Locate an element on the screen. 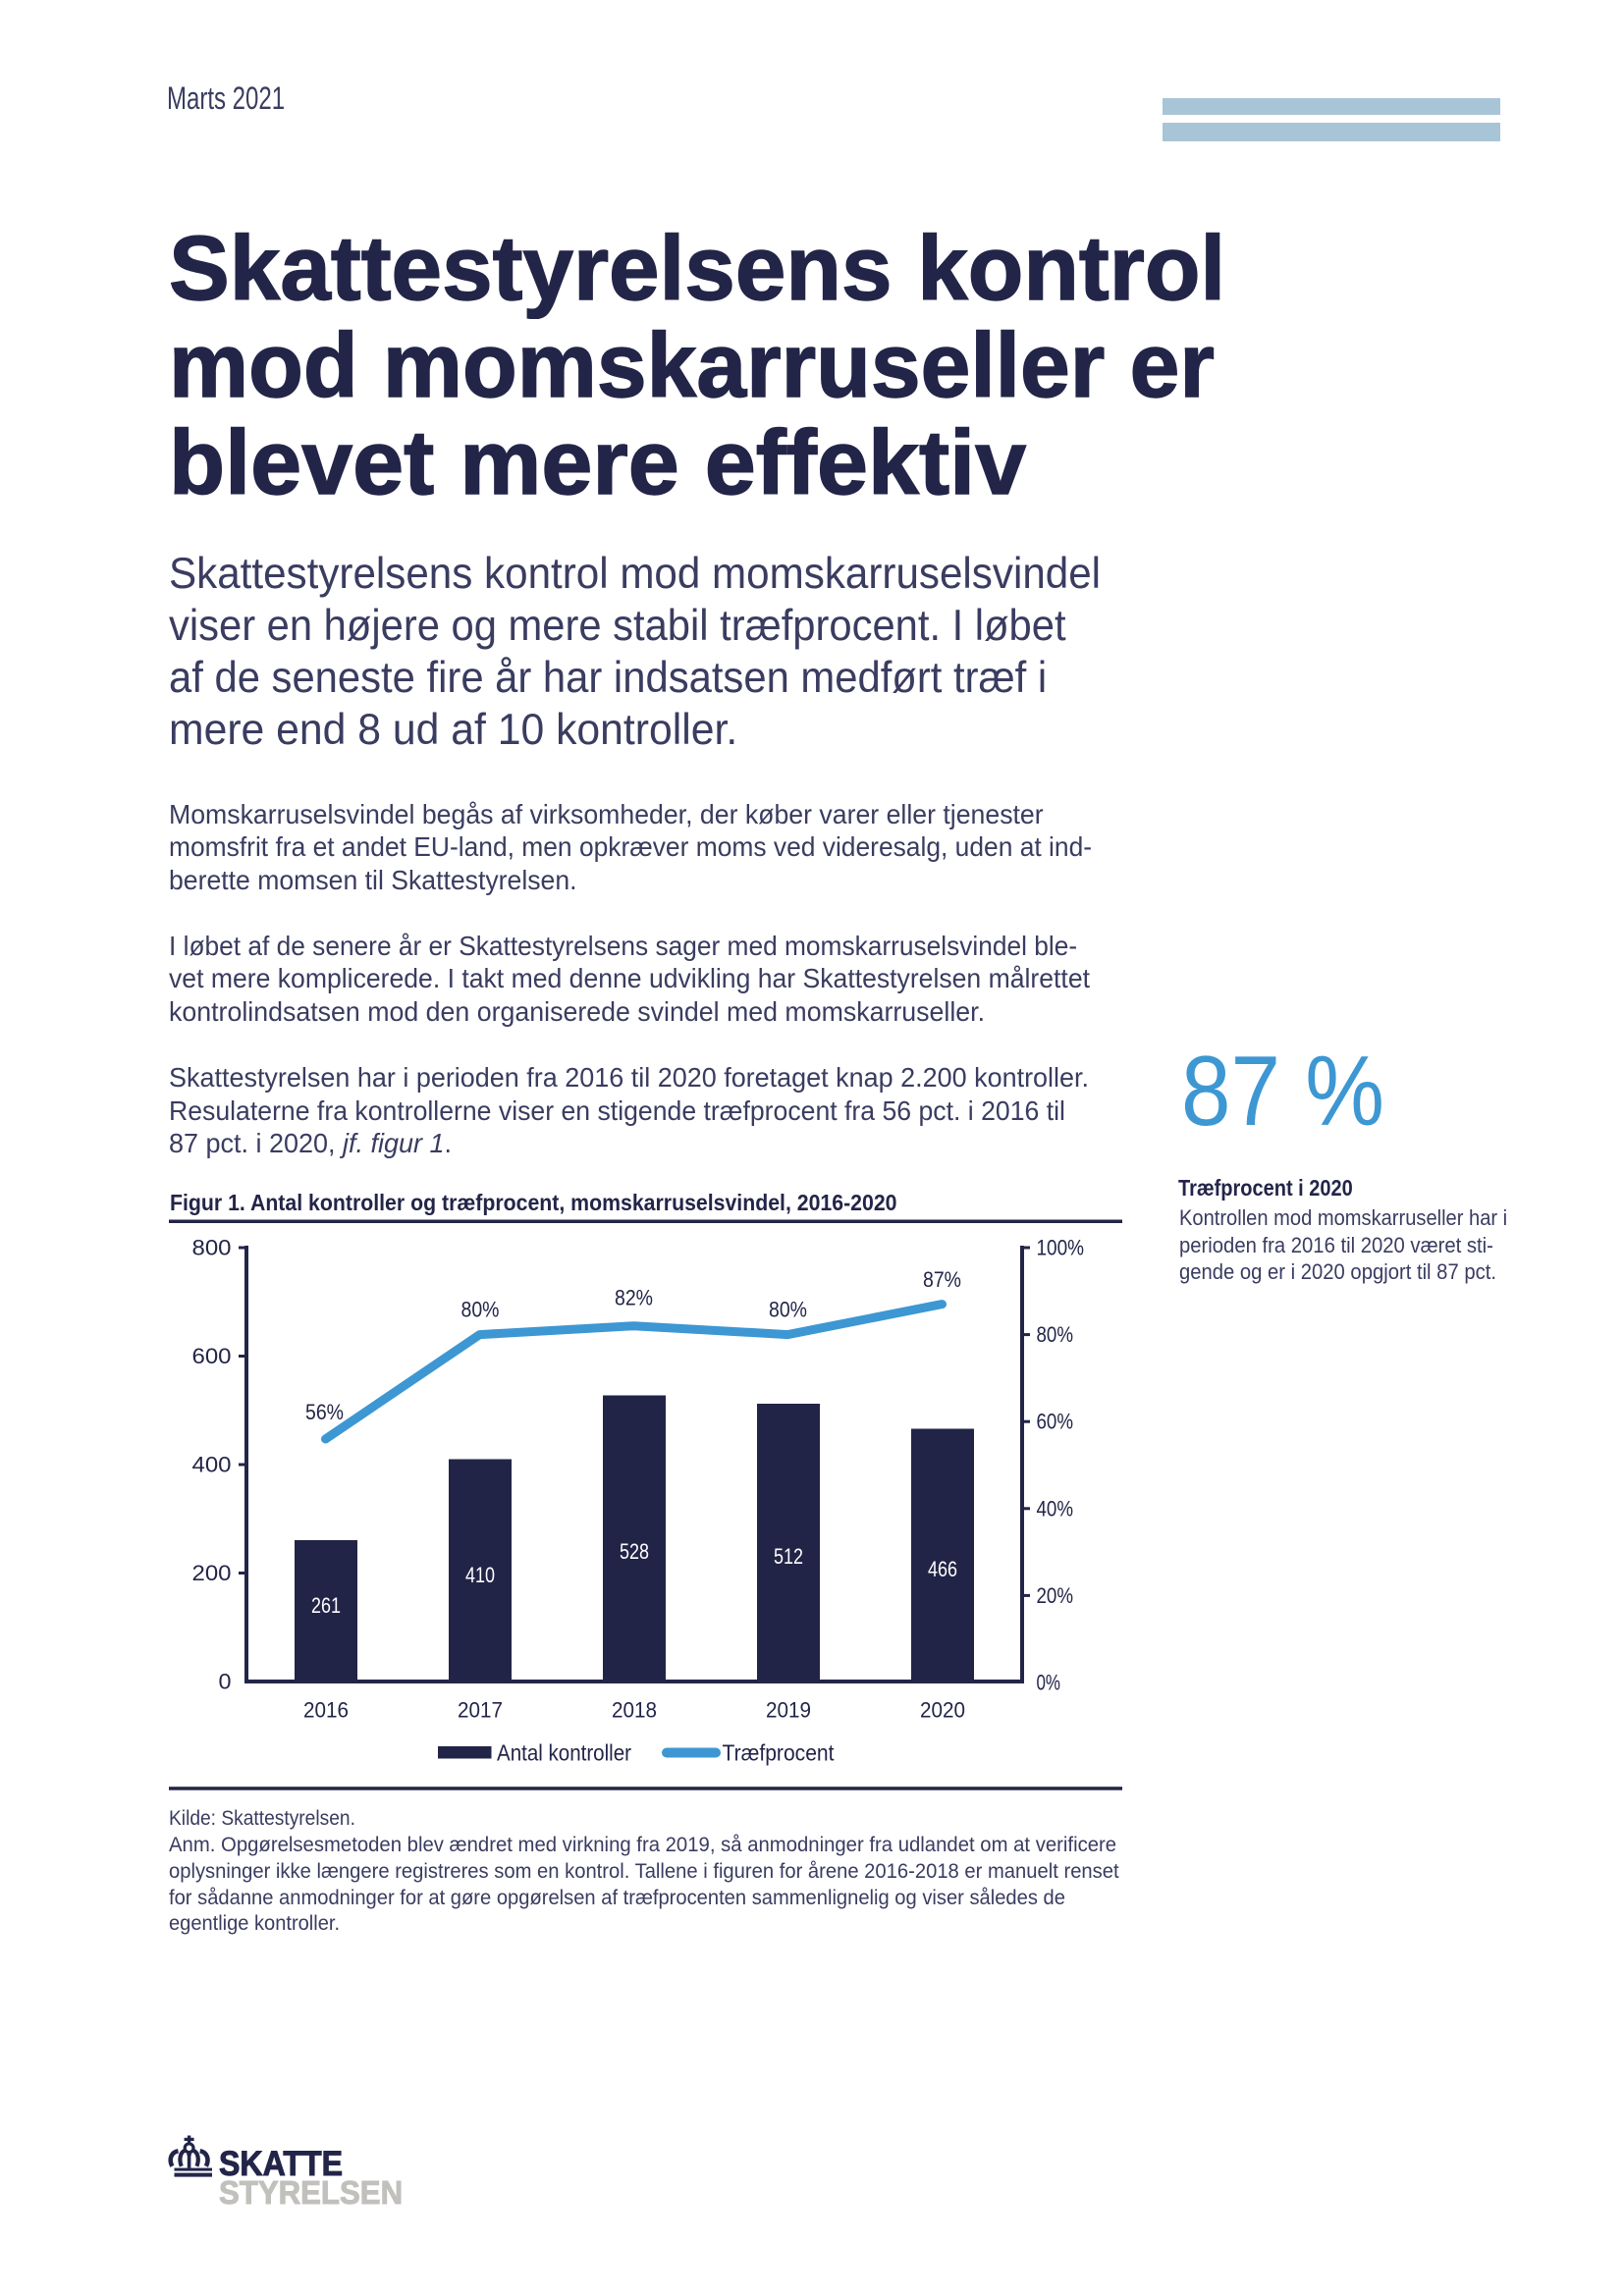 The width and height of the screenshot is (1624, 2296). svg-text: 87% is located at coordinates (942, 1279).